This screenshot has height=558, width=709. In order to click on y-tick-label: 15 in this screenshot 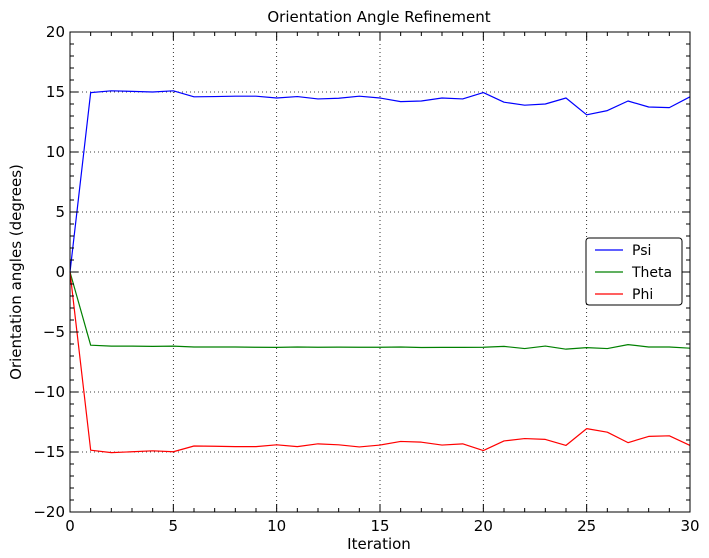, I will do `click(55, 92)`.